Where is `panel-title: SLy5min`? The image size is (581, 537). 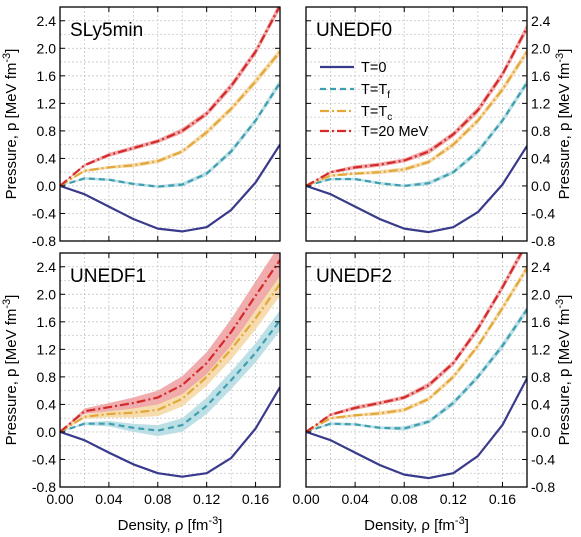
panel-title: SLy5min is located at coordinates (106, 30).